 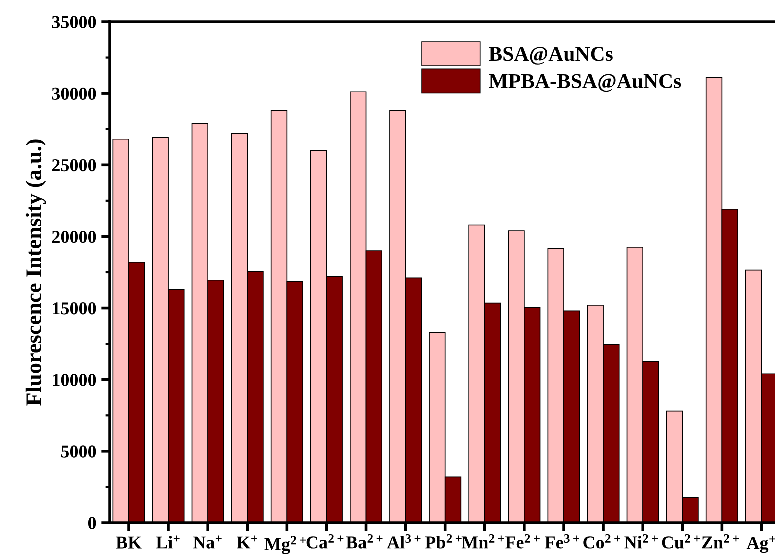 What do you see at coordinates (129, 542) in the screenshot?
I see `x-tick-label: BK` at bounding box center [129, 542].